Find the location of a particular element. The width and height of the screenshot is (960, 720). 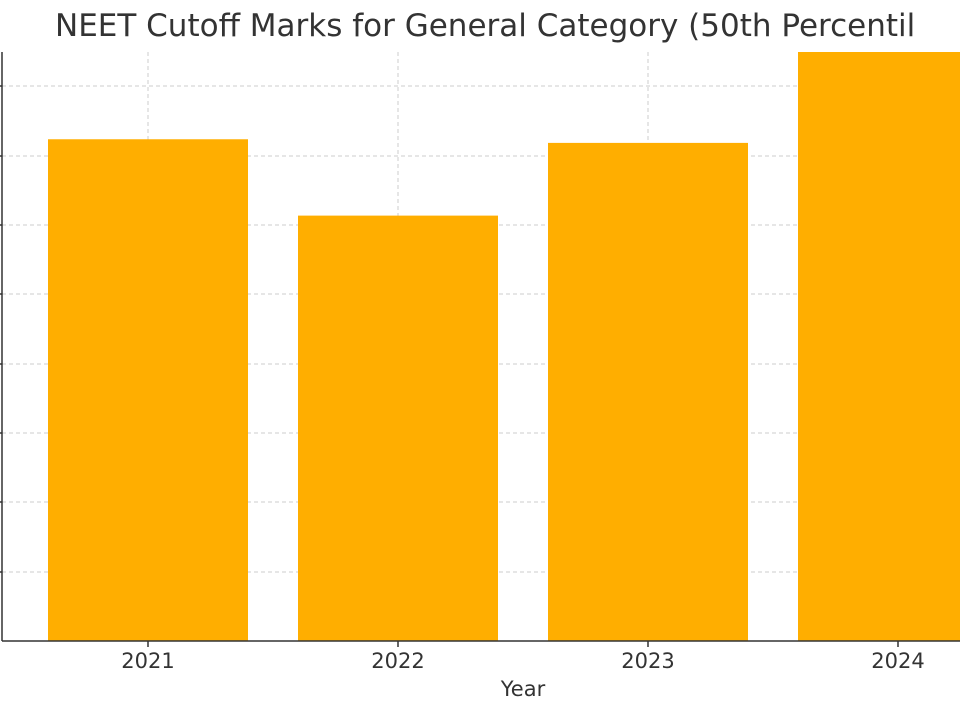

bar-2021 is located at coordinates (148, 390).